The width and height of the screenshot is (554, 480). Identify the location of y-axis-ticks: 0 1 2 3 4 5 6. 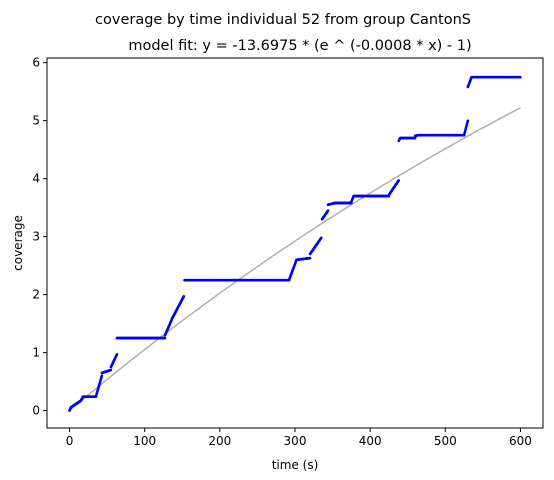
(39, 237).